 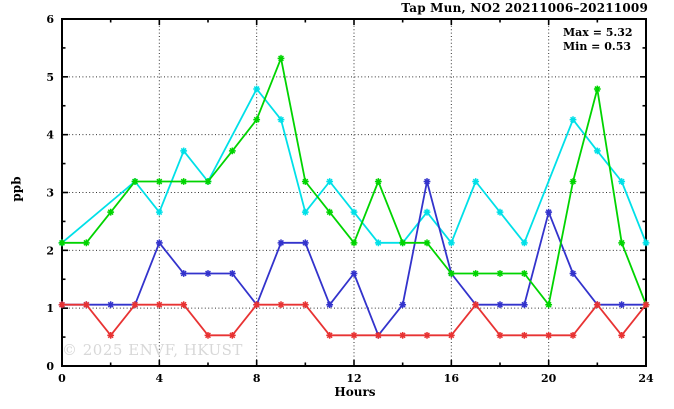 I want to click on x-tick-label: 4, so click(x=160, y=378).